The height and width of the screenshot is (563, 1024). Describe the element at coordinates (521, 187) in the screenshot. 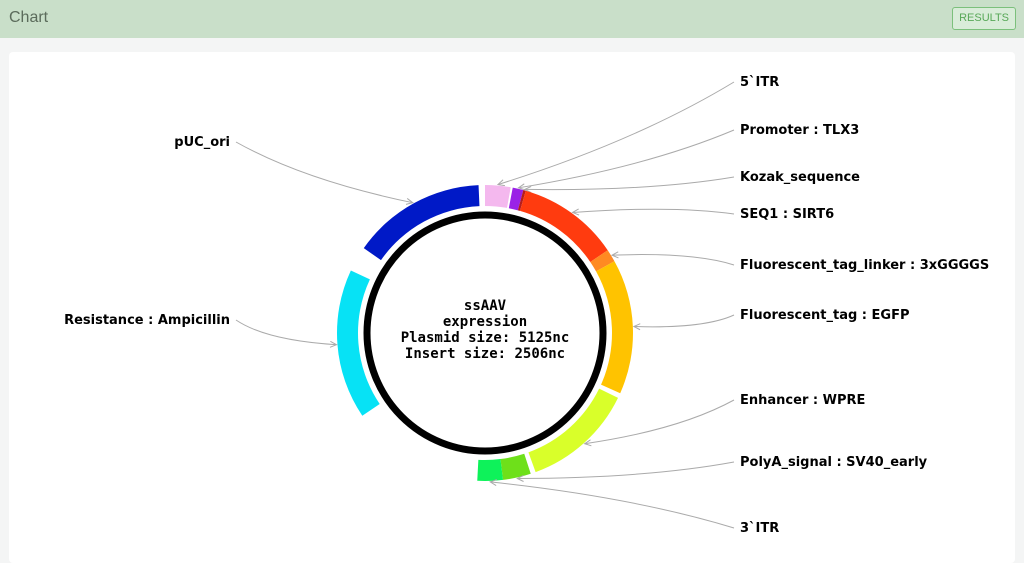

I see `leader-arrow-promoter-tlx3` at that location.